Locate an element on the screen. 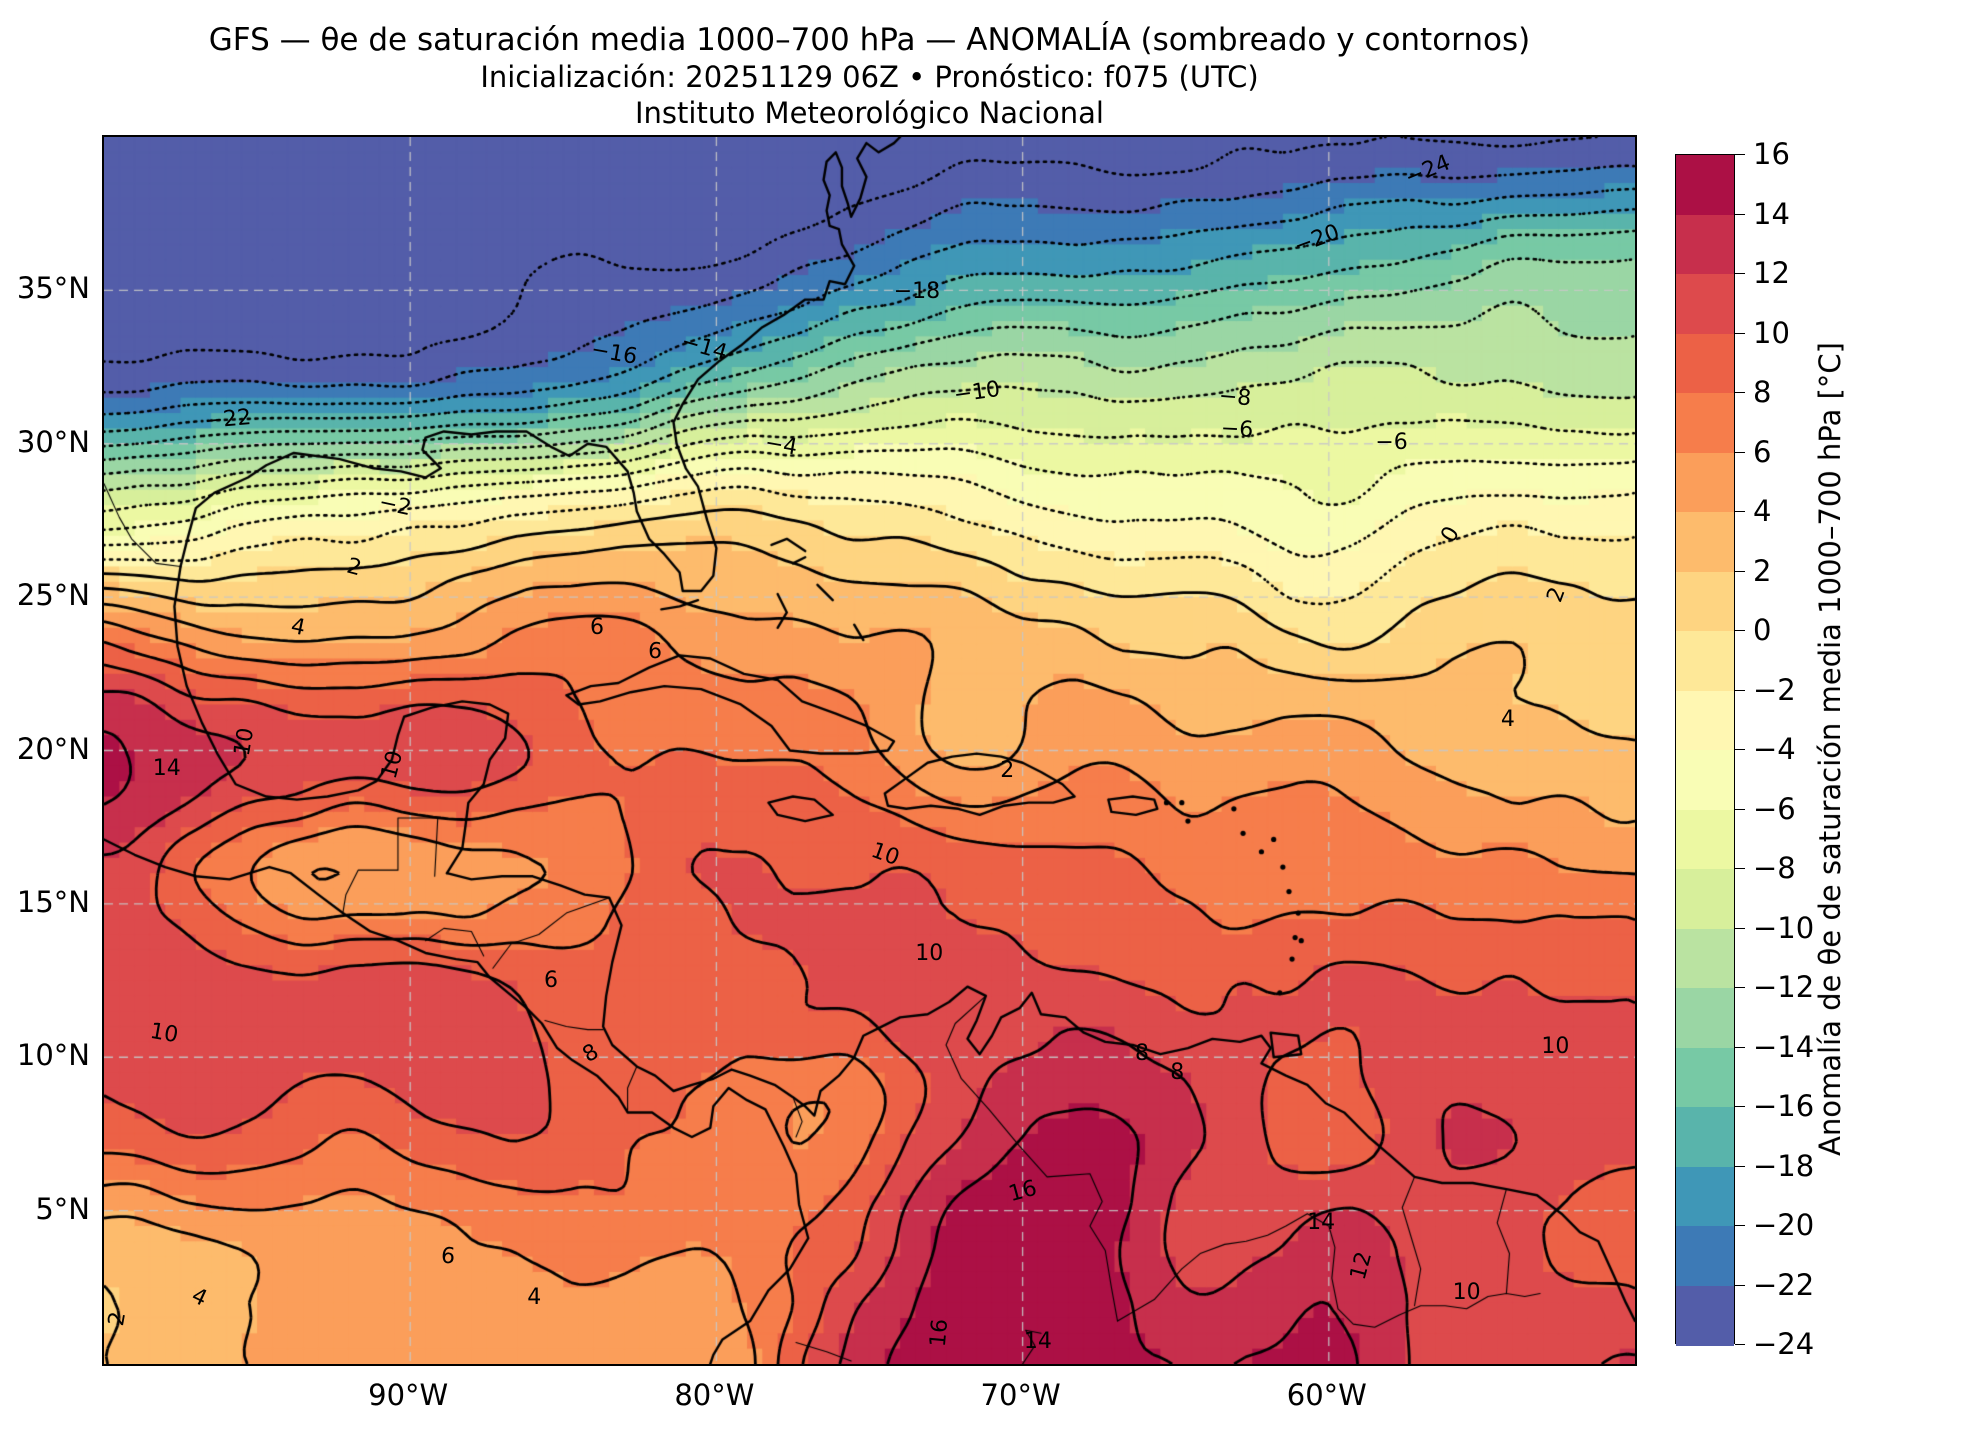 The width and height of the screenshot is (1980, 1440). colorbar-tick-label: −24 is located at coordinates (1784, 1344).